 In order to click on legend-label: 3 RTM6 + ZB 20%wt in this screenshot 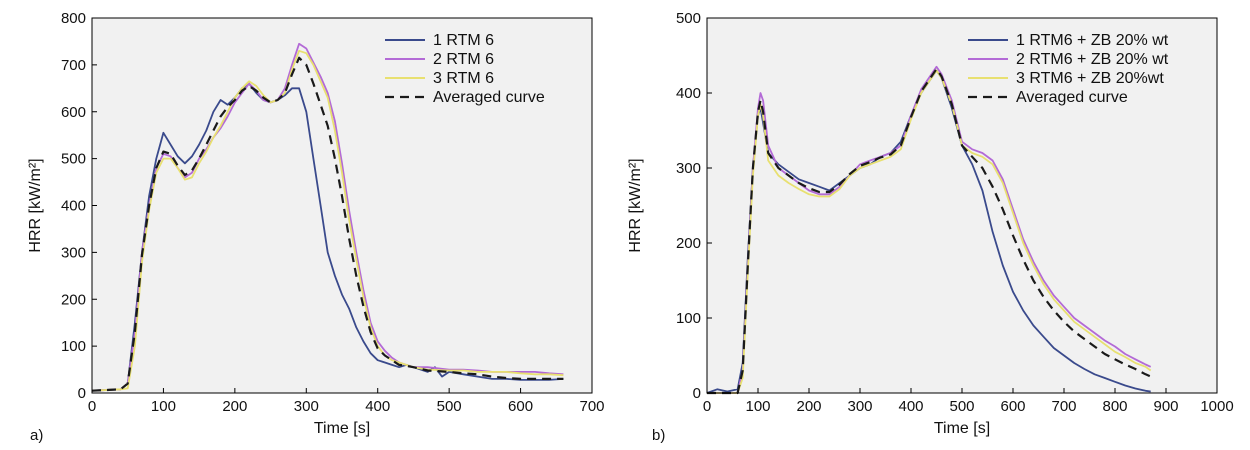, I will do `click(1090, 78)`.